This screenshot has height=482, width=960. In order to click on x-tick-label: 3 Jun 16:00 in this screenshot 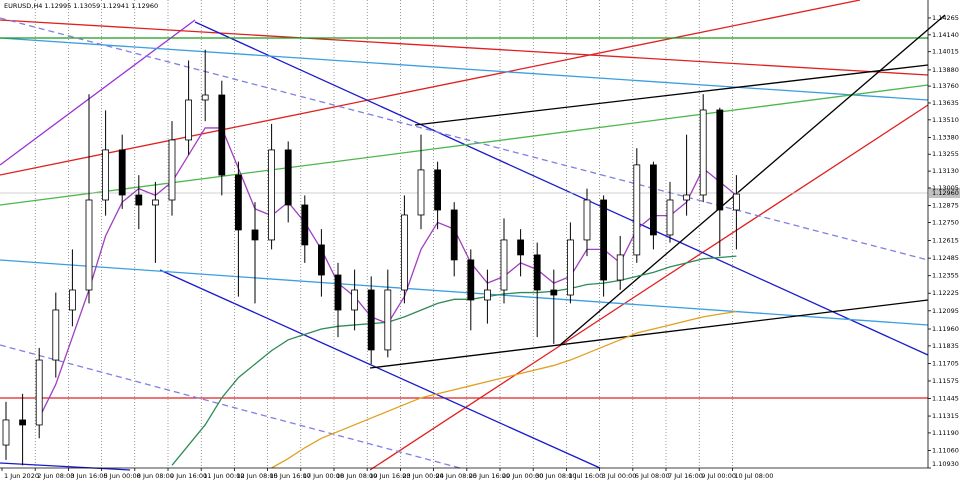, I will do `click(88, 476)`.